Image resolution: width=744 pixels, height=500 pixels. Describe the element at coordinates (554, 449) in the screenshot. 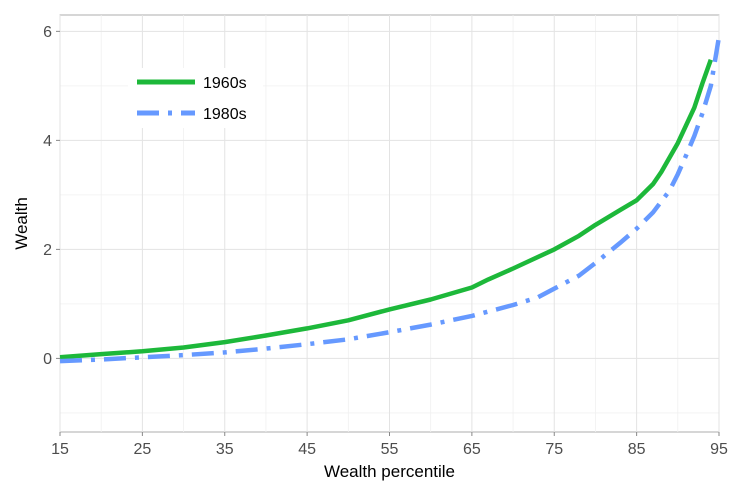

I see `x-tick-label: 75` at that location.